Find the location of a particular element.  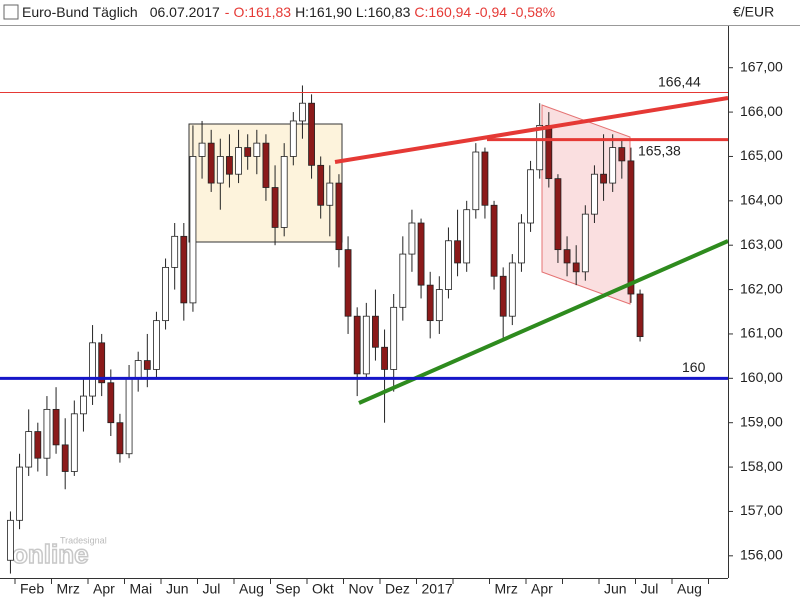

level-label: 165,38 is located at coordinates (659, 150).